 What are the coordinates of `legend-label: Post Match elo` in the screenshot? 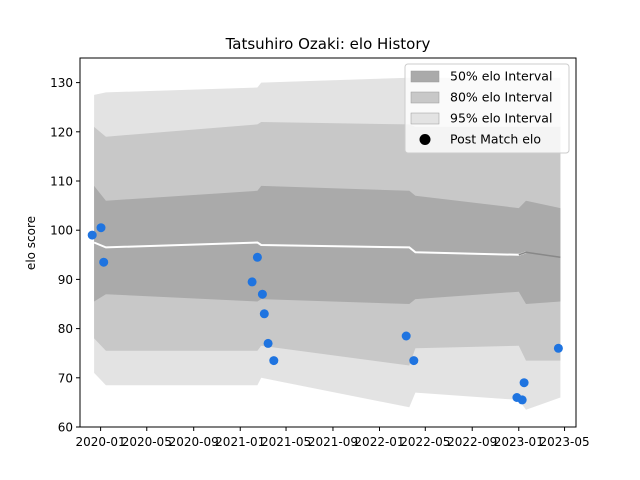 It's located at (495, 139).